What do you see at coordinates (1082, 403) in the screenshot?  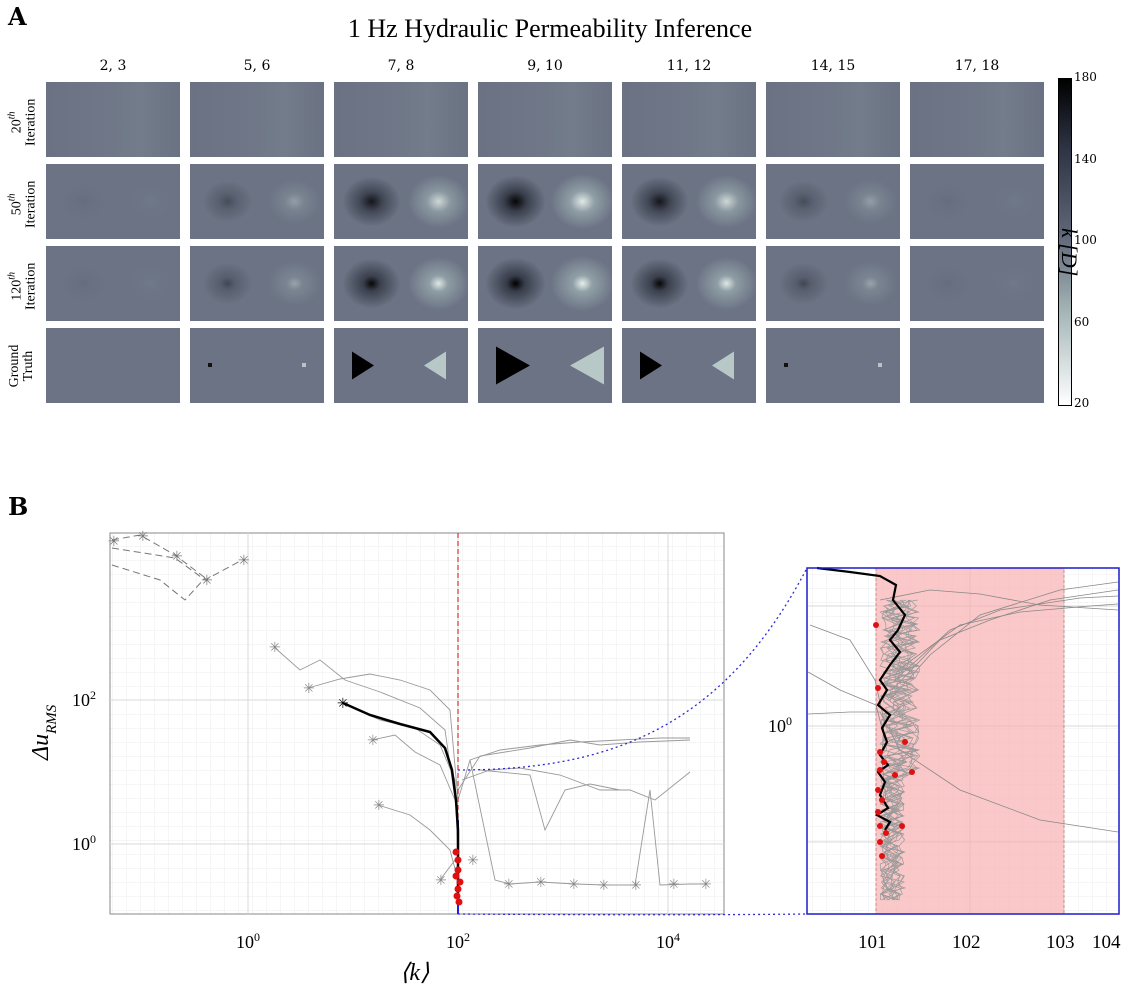 I see `colorbar-tick-4: 20` at bounding box center [1082, 403].